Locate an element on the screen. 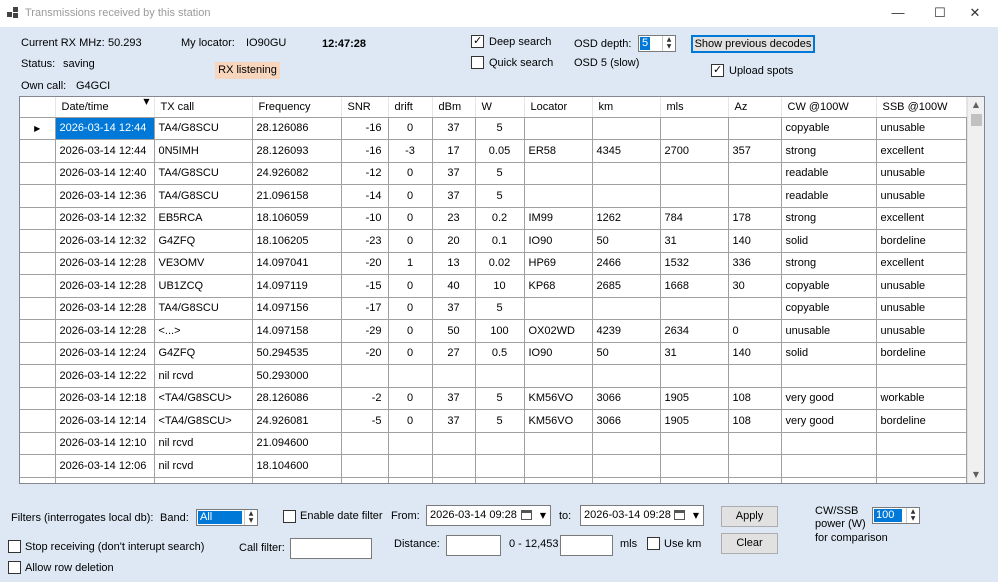 This screenshot has height=582, width=998. cell-az: 357 is located at coordinates (755, 151).